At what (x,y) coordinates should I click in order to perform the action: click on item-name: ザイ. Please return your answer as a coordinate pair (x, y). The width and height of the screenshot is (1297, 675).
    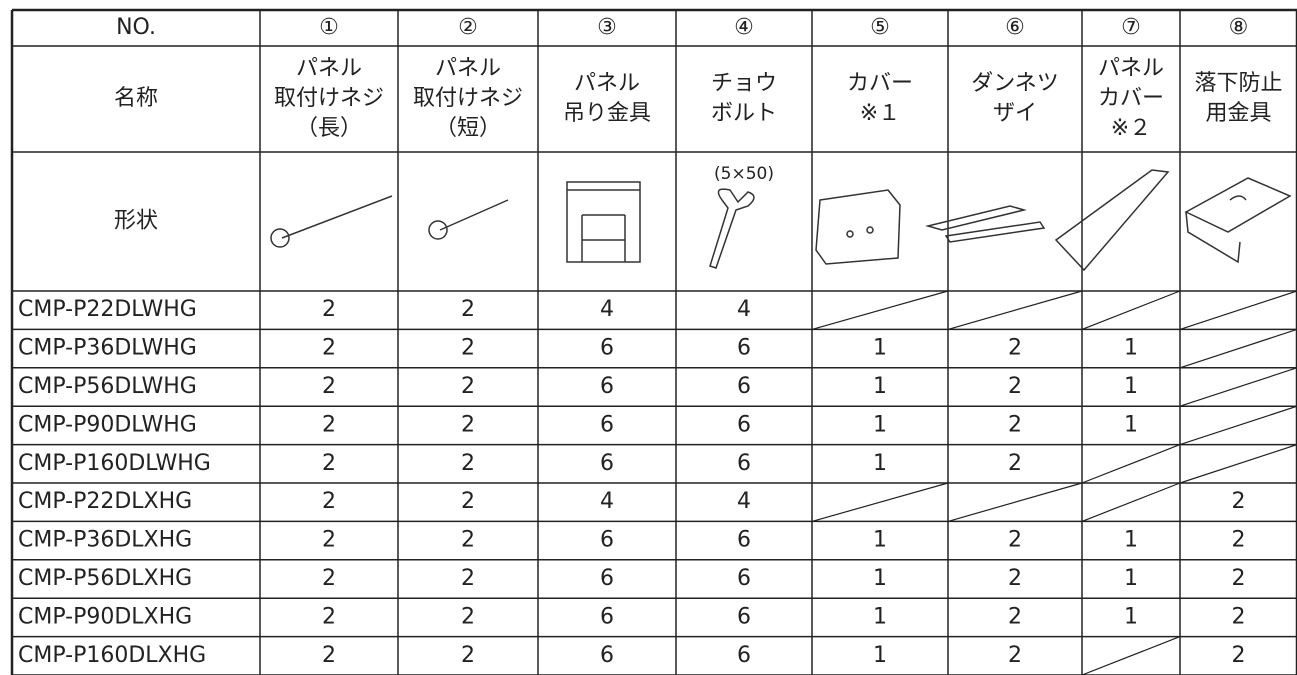
    Looking at the image, I should click on (1015, 113).